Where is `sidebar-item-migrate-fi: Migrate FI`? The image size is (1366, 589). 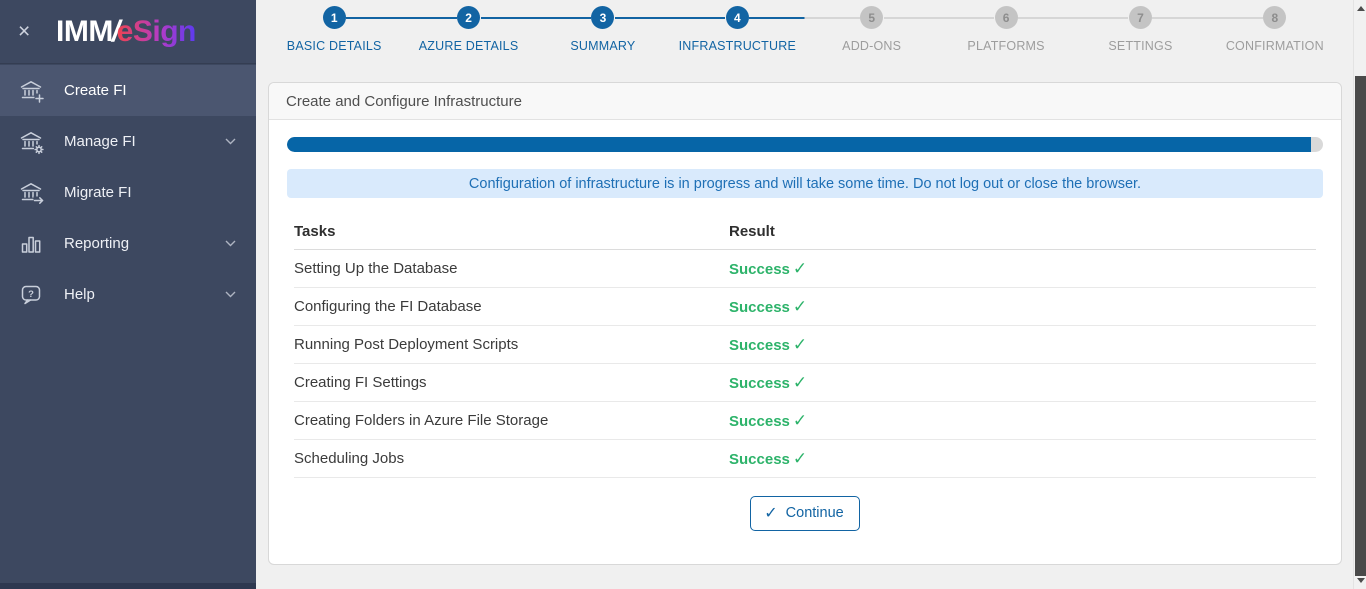
sidebar-item-migrate-fi: Migrate FI is located at coordinates (128, 192).